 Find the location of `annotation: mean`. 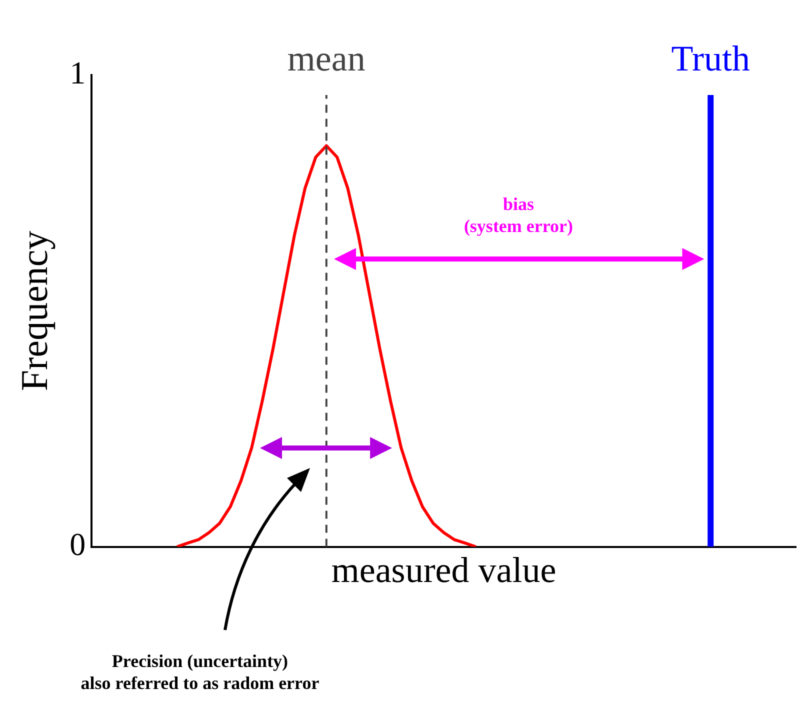

annotation: mean is located at coordinates (326, 58).